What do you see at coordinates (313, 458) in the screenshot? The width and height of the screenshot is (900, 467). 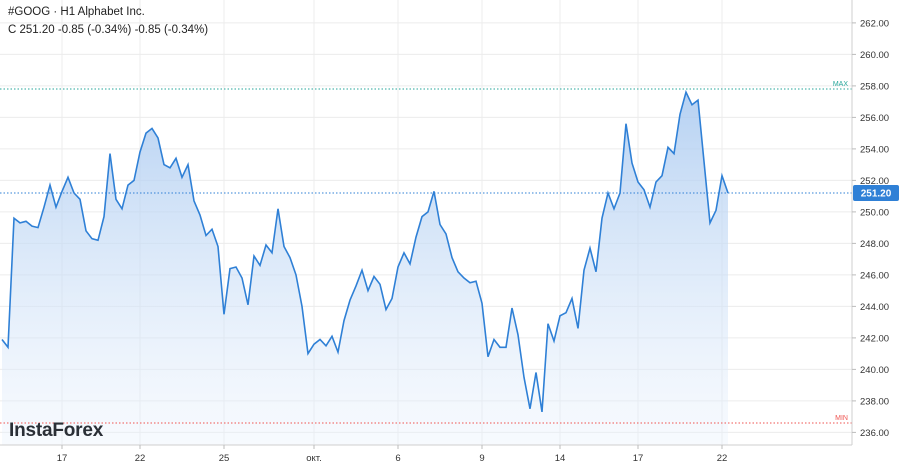 I see `x-tick-label: окт.` at bounding box center [313, 458].